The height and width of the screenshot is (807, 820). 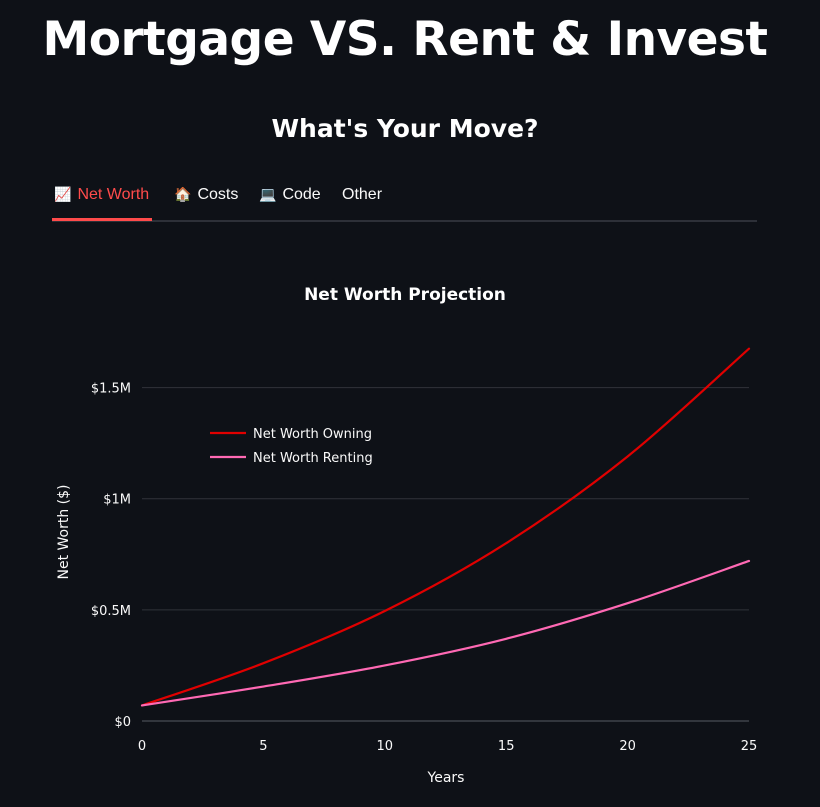 I want to click on chart-increasing-icon: 📈, so click(x=63, y=194).